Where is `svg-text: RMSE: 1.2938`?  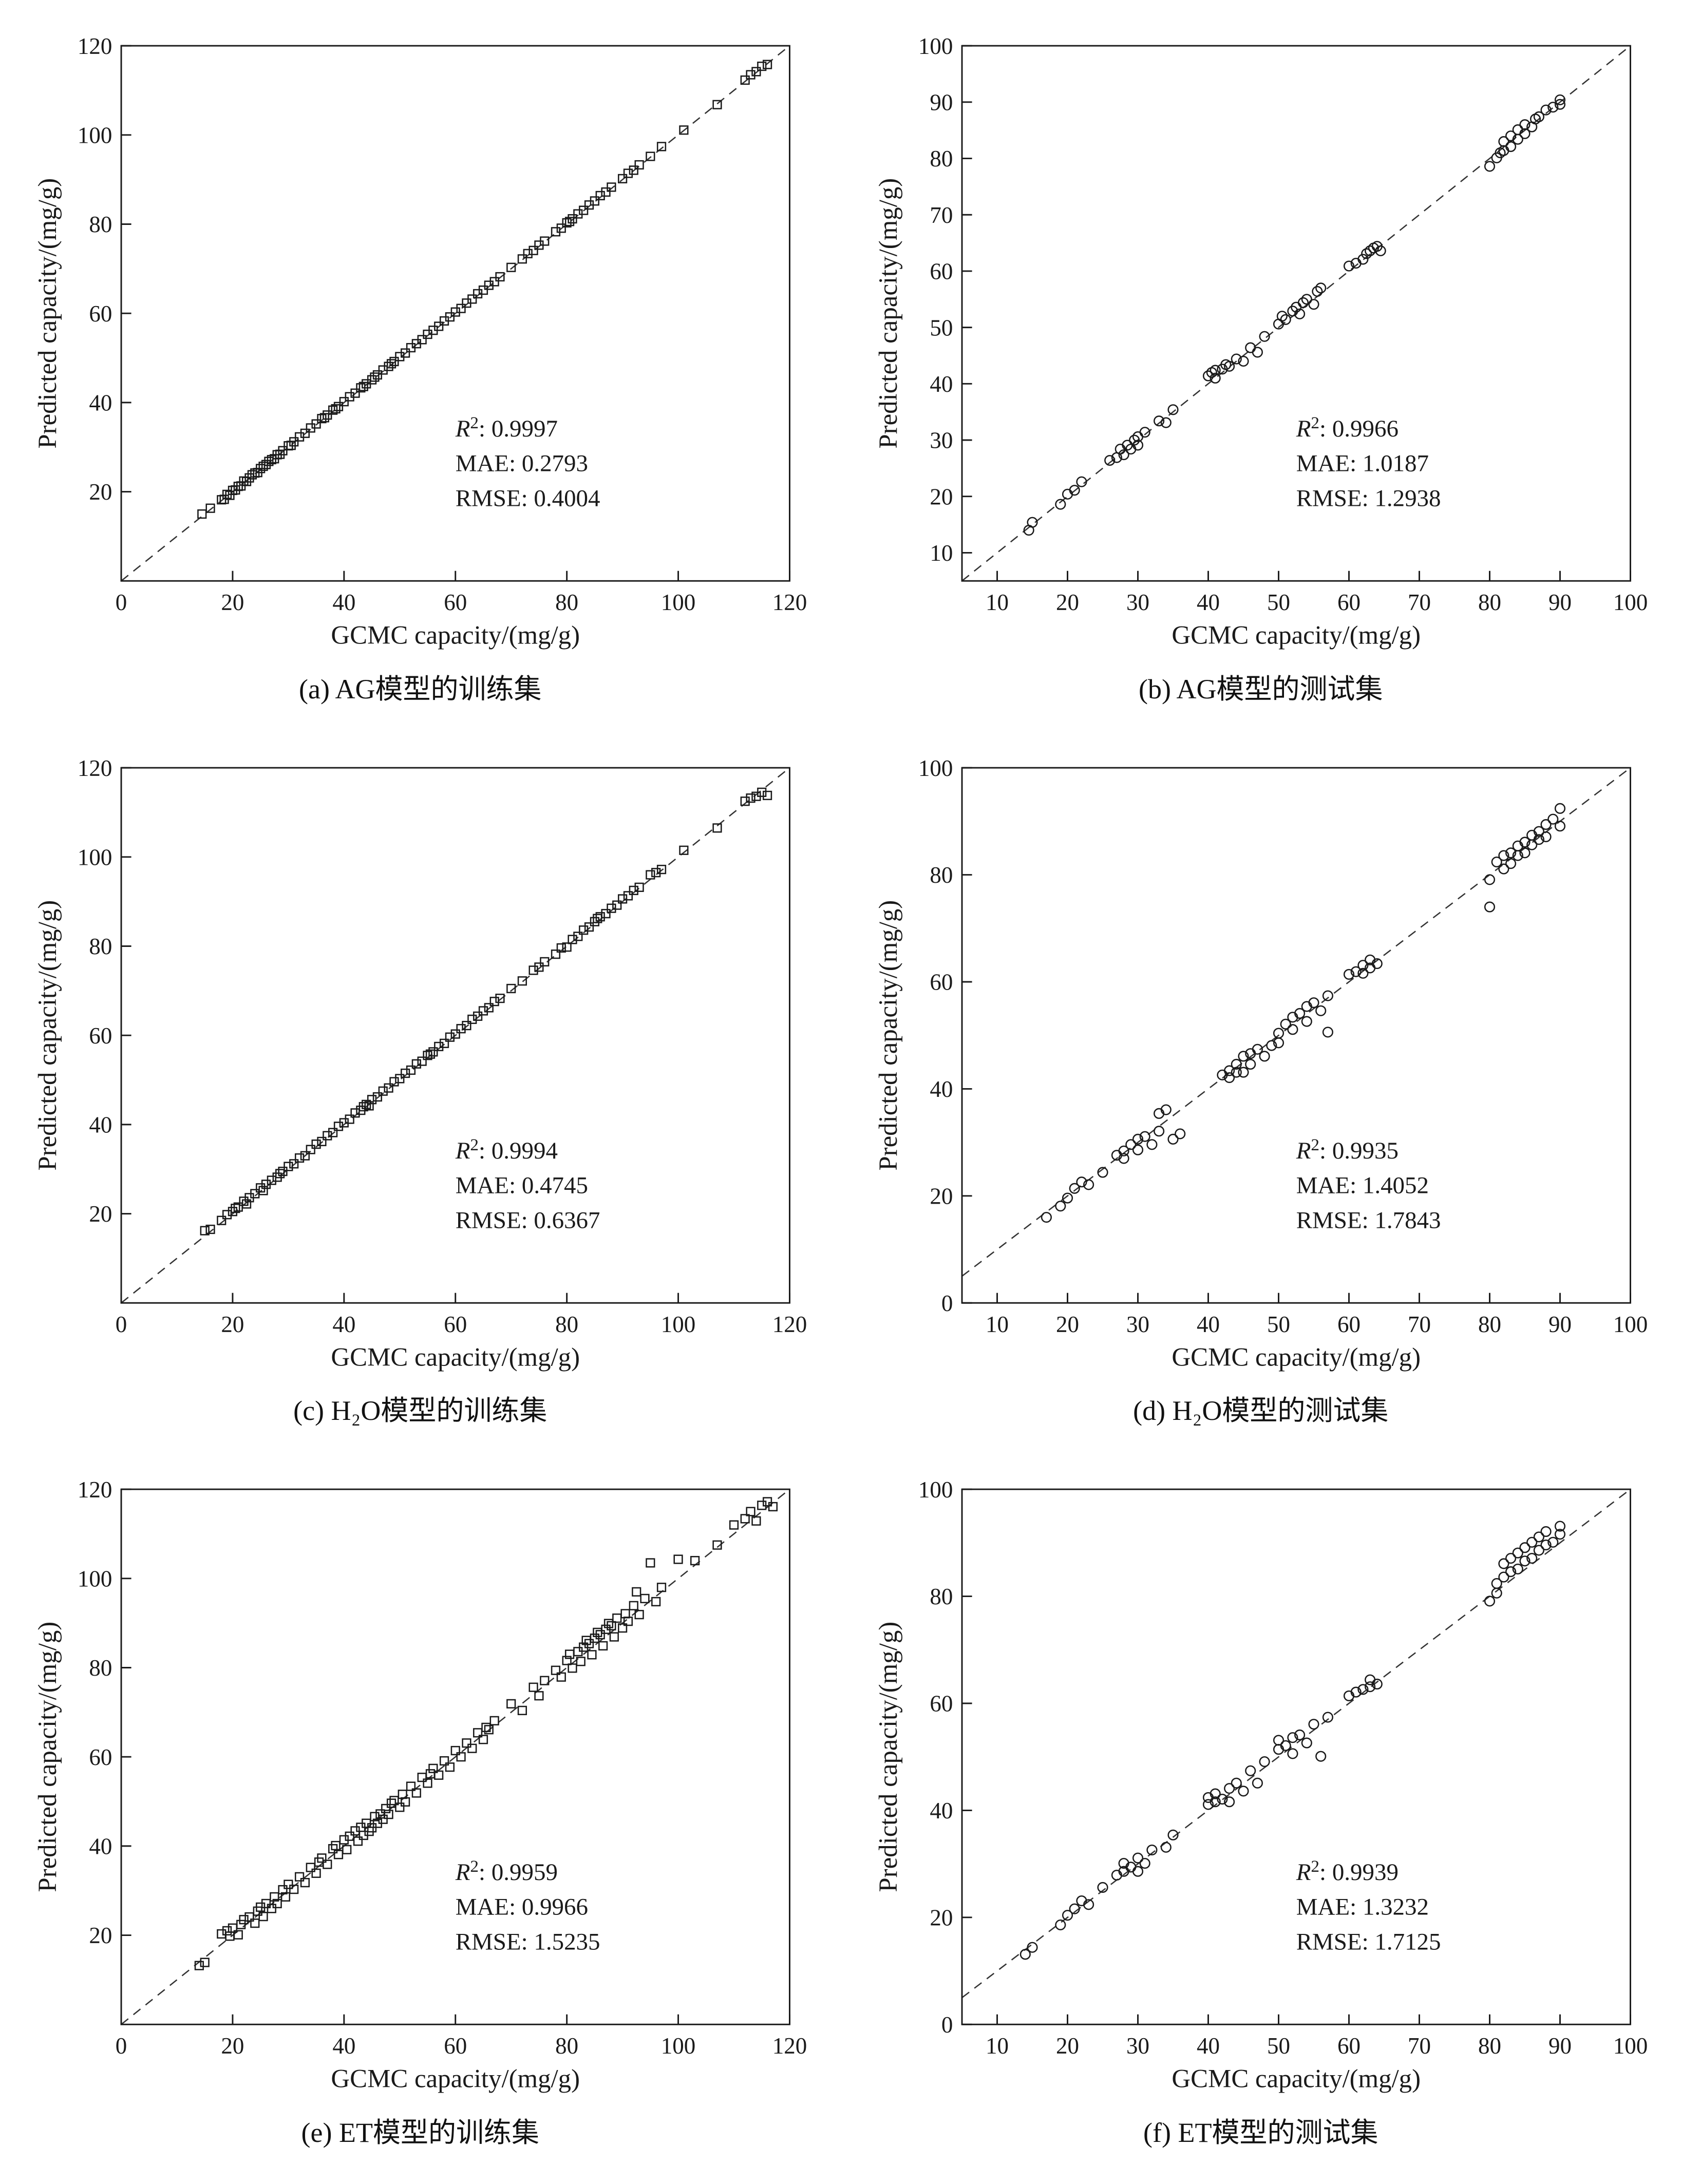
svg-text: RMSE: 1.2938 is located at coordinates (1368, 498).